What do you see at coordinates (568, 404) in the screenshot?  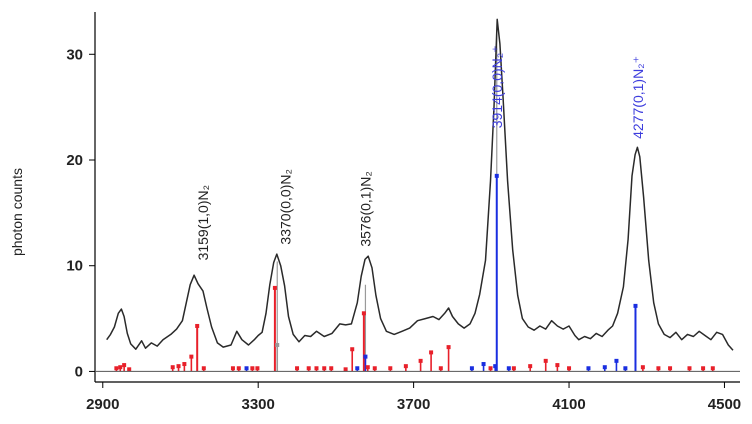 I see `x-tick-label: 4100` at bounding box center [568, 404].